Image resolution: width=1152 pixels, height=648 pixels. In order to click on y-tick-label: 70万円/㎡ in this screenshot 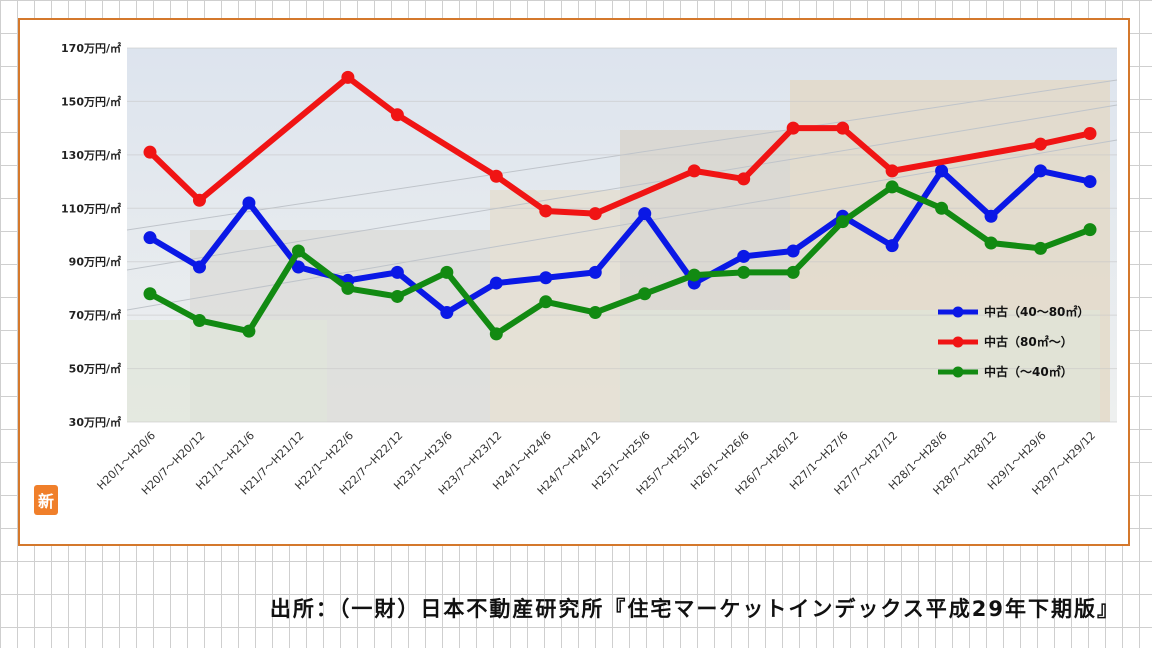, I will do `click(95, 315)`.